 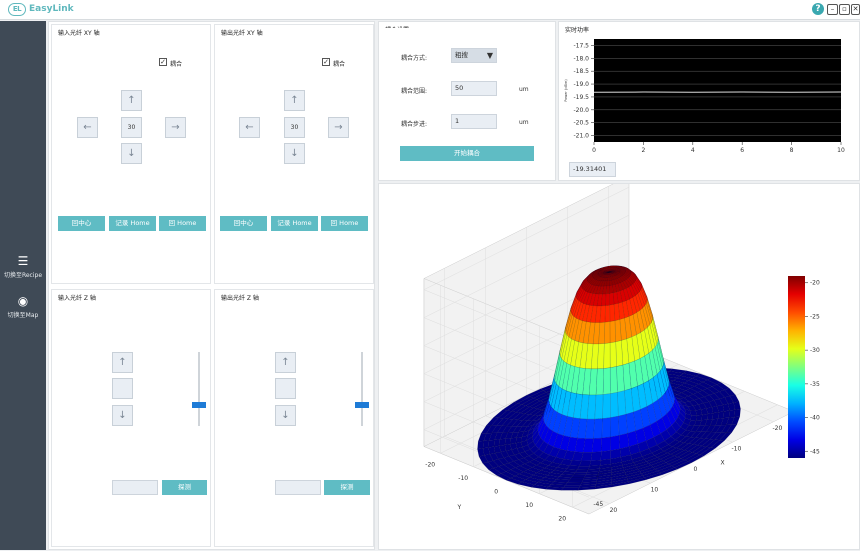 What do you see at coordinates (742, 150) in the screenshot?
I see `x-tick-label: 6` at bounding box center [742, 150].